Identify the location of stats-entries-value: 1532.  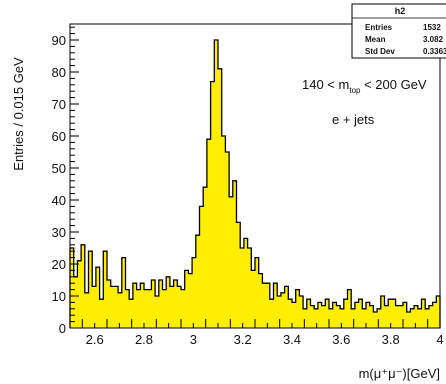
(432, 27).